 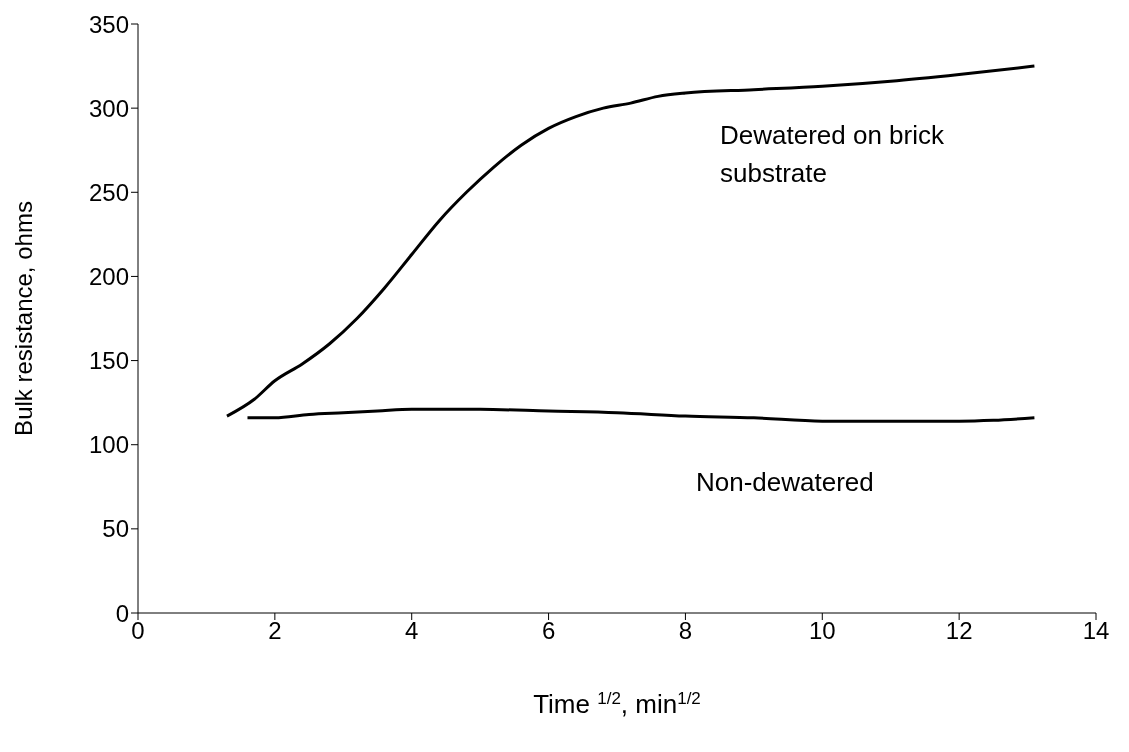 I want to click on y-tick-label: 300, so click(x=108, y=108).